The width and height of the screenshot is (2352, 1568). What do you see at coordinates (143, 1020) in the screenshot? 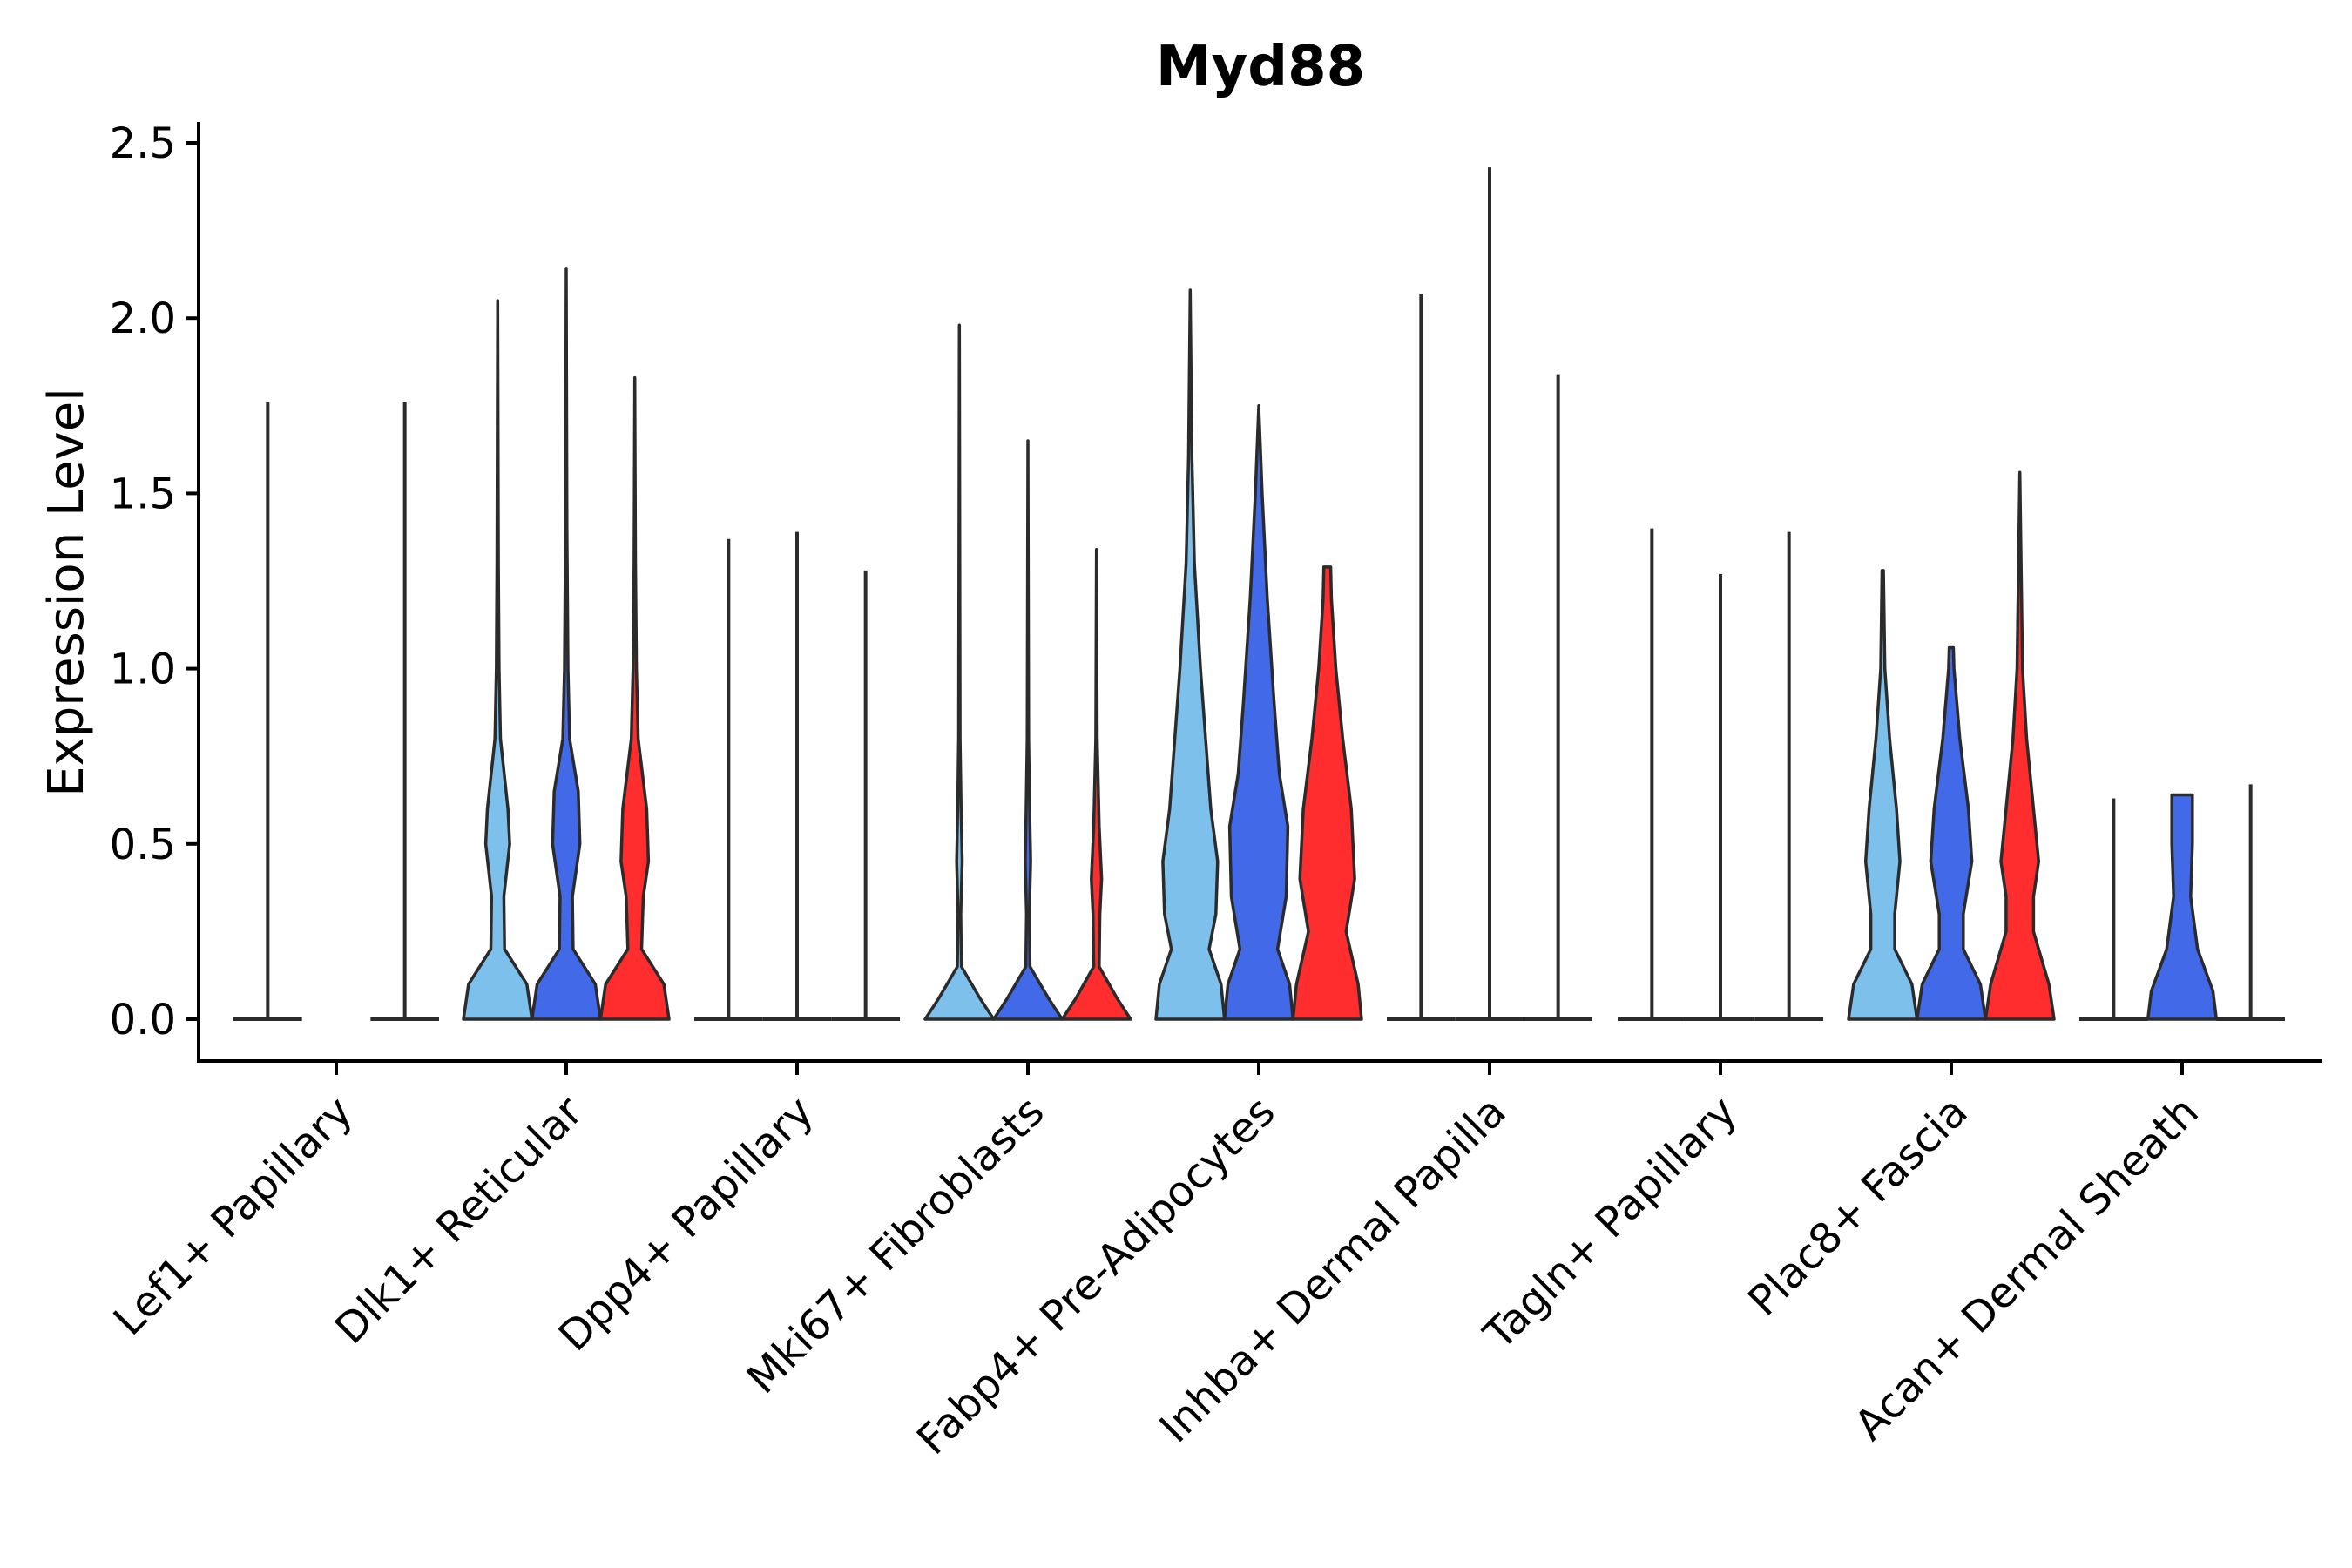
I see `y-tick-label: 0.0` at bounding box center [143, 1020].